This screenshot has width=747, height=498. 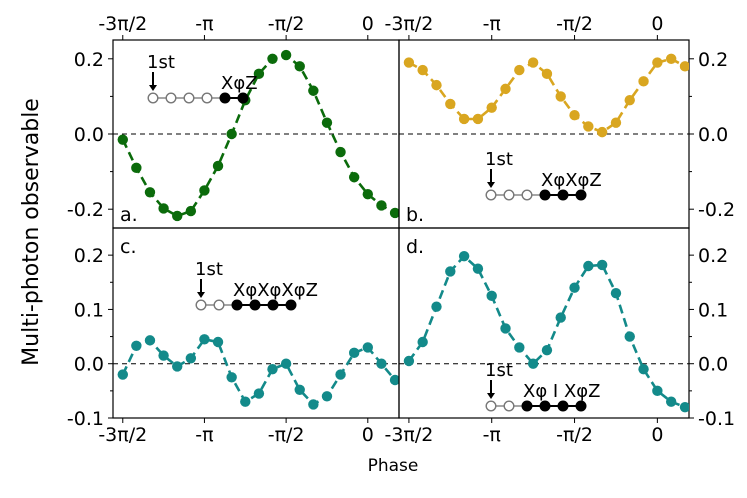 I want to click on inset-arrow-head, so click(x=201, y=295).